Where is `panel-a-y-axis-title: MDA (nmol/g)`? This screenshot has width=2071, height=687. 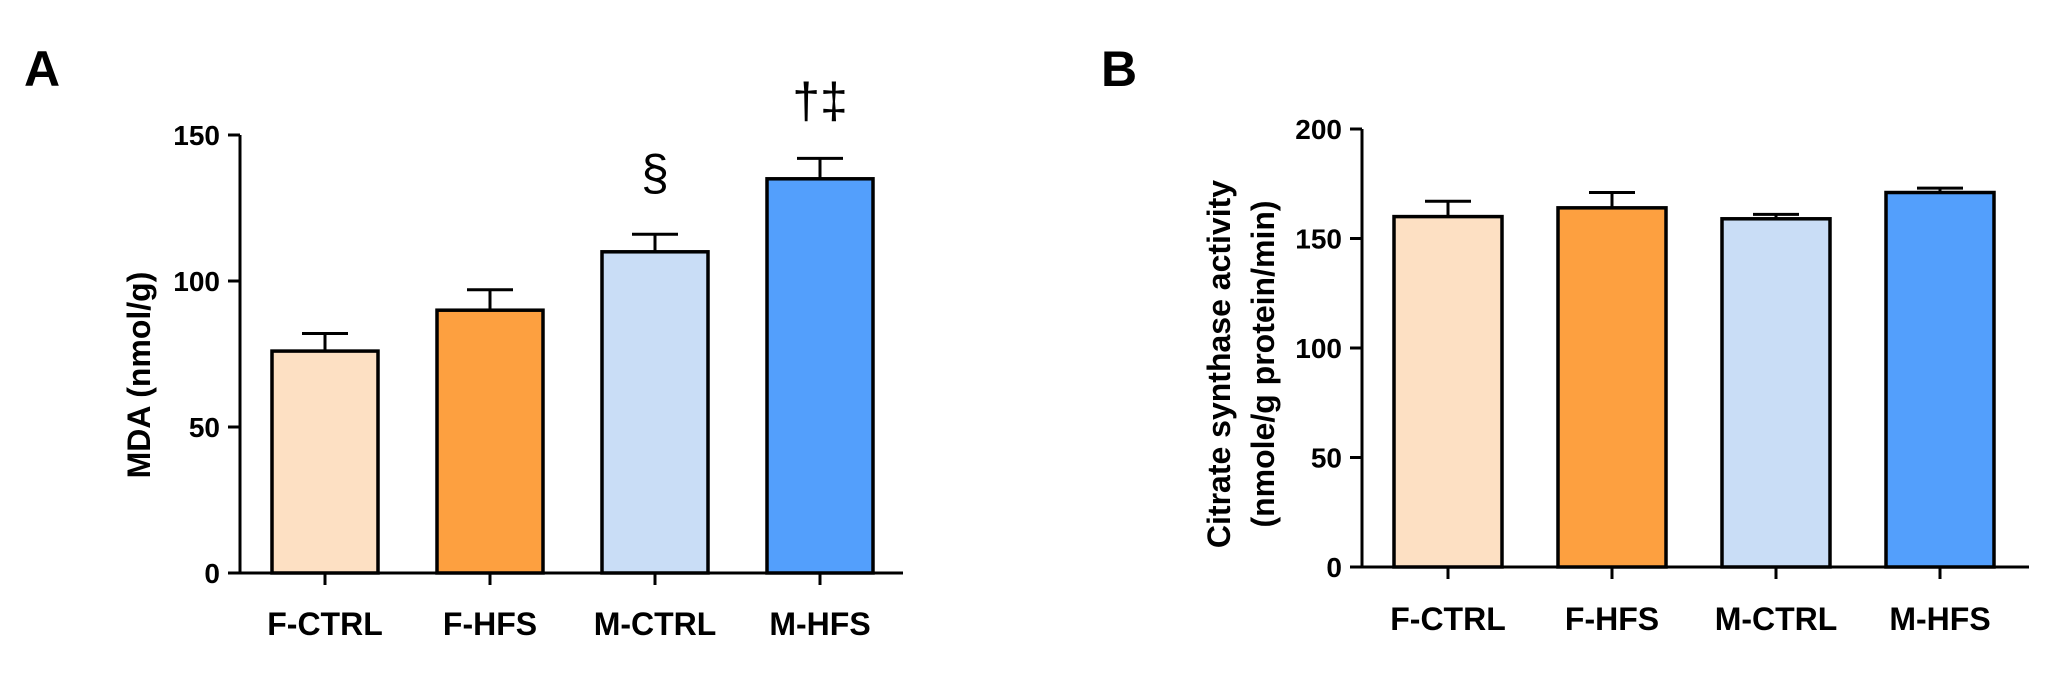
panel-a-y-axis-title: MDA (nmol/g) is located at coordinates (139, 375).